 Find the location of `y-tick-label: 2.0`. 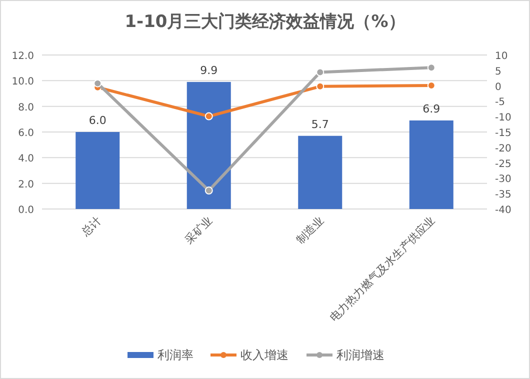

y-tick-label: 2.0 is located at coordinates (26, 184).